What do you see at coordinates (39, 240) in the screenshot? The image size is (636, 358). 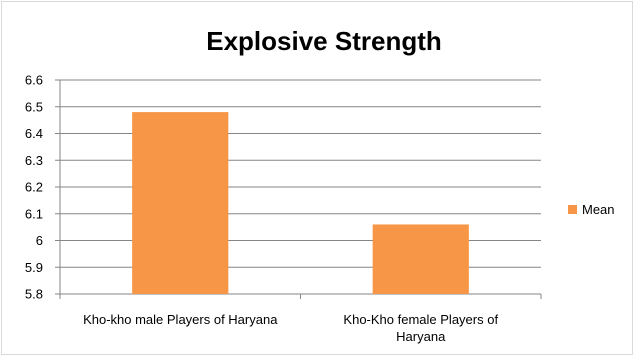 I see `y-tick-label: 6` at bounding box center [39, 240].